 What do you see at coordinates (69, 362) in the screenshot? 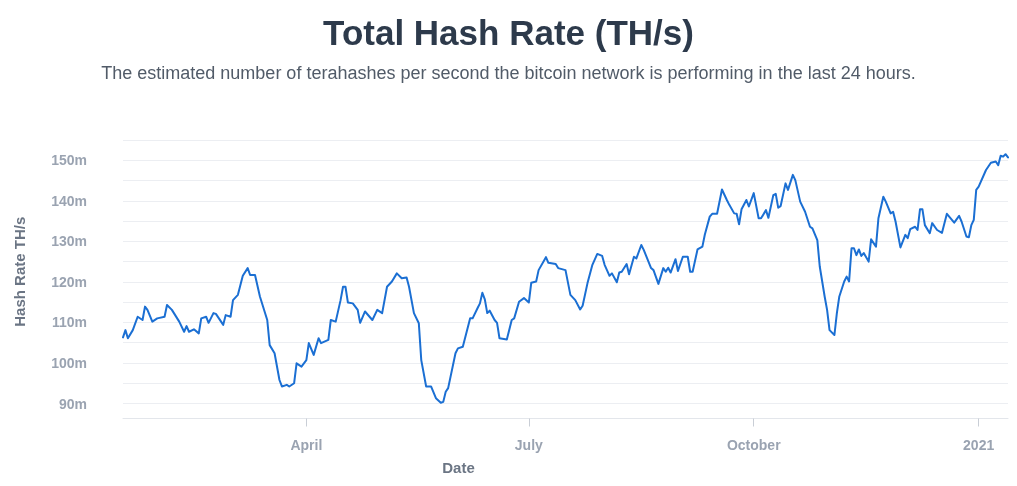
I see `y-tick-label: 100m` at bounding box center [69, 362].